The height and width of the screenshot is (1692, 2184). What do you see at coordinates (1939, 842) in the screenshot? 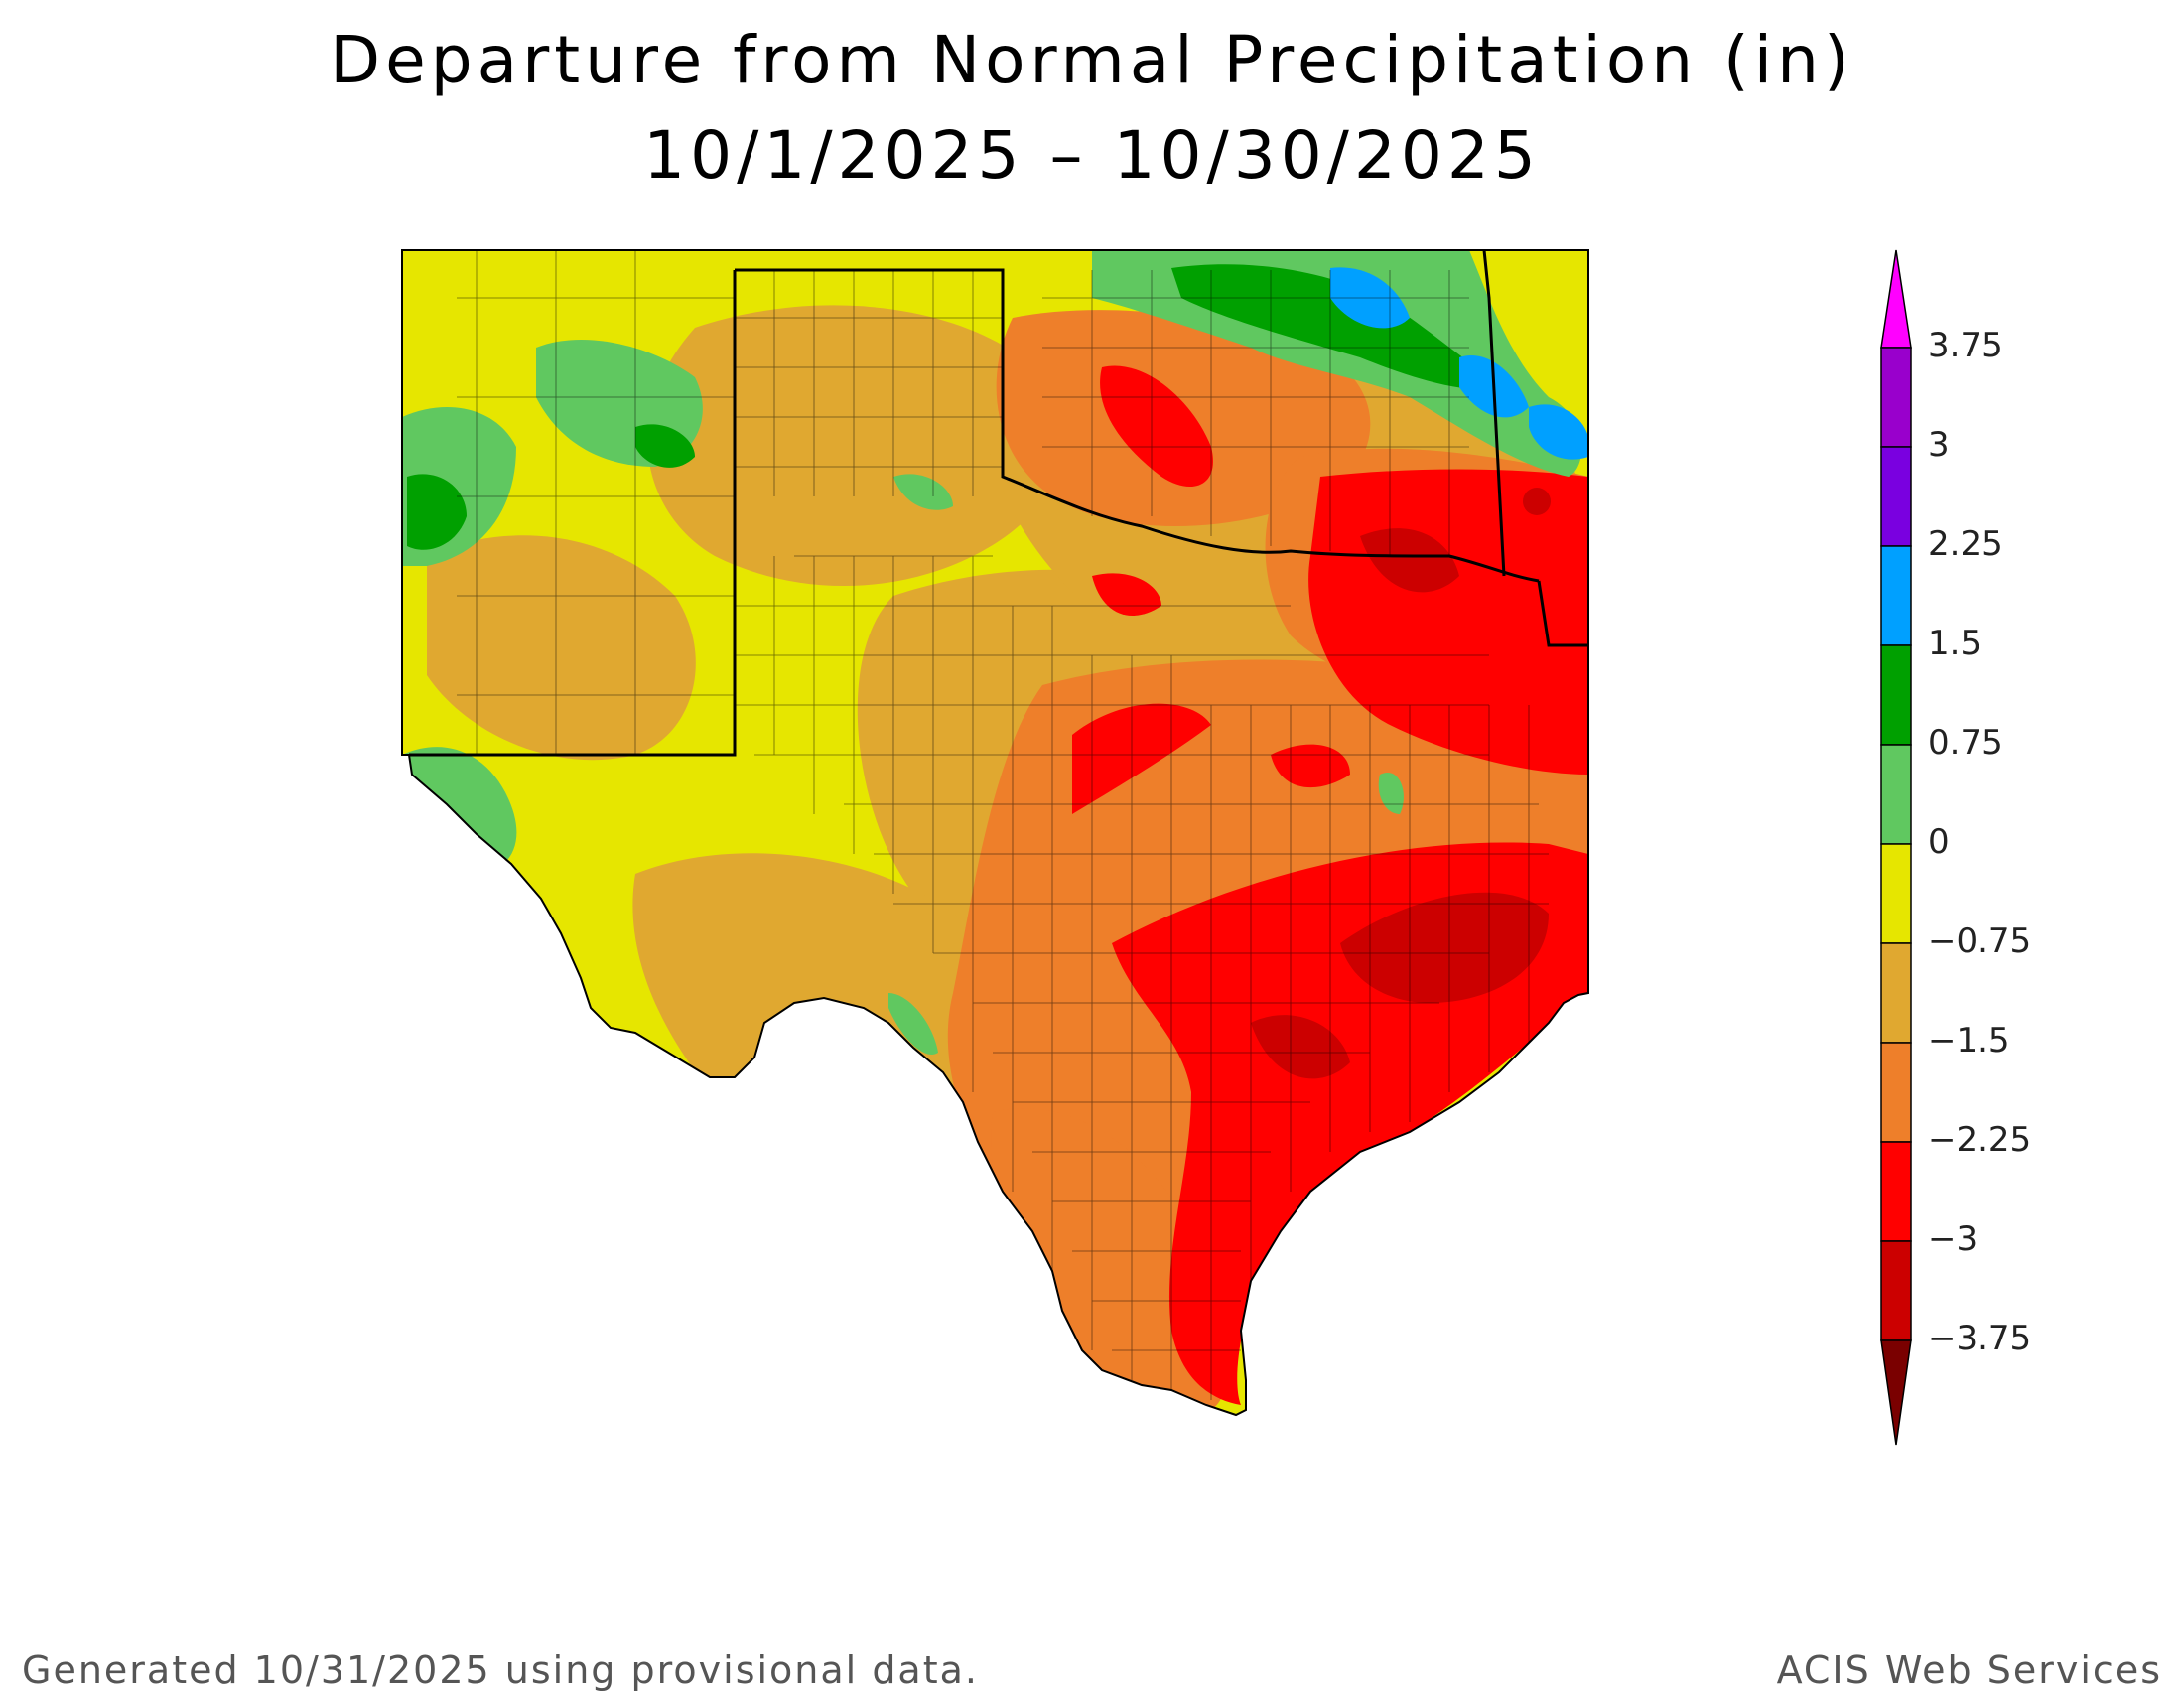
I see `legend-label: 0` at bounding box center [1939, 842].